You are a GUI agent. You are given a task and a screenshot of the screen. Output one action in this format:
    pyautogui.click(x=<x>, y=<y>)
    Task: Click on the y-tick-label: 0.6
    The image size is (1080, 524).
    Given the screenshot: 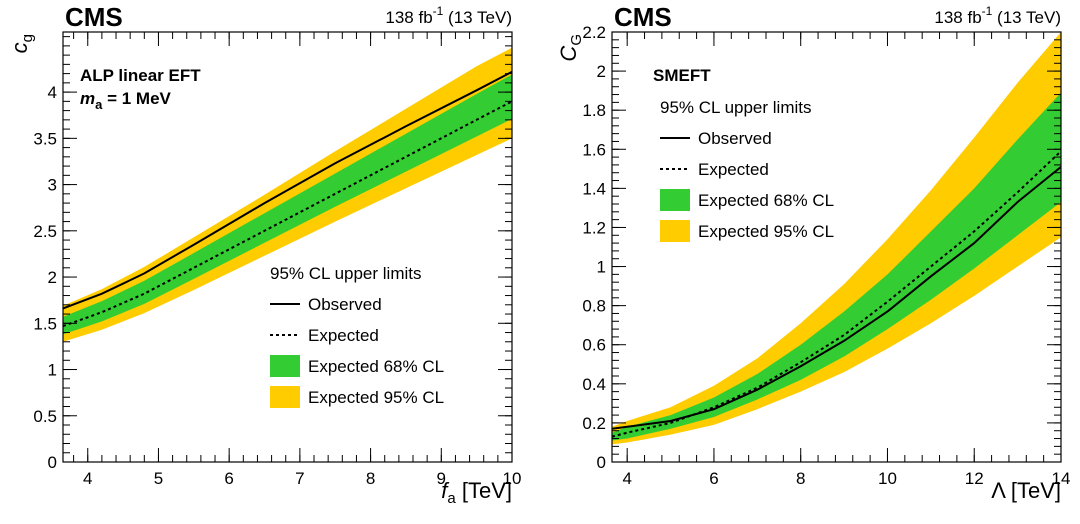 What is the action you would take?
    pyautogui.click(x=594, y=345)
    